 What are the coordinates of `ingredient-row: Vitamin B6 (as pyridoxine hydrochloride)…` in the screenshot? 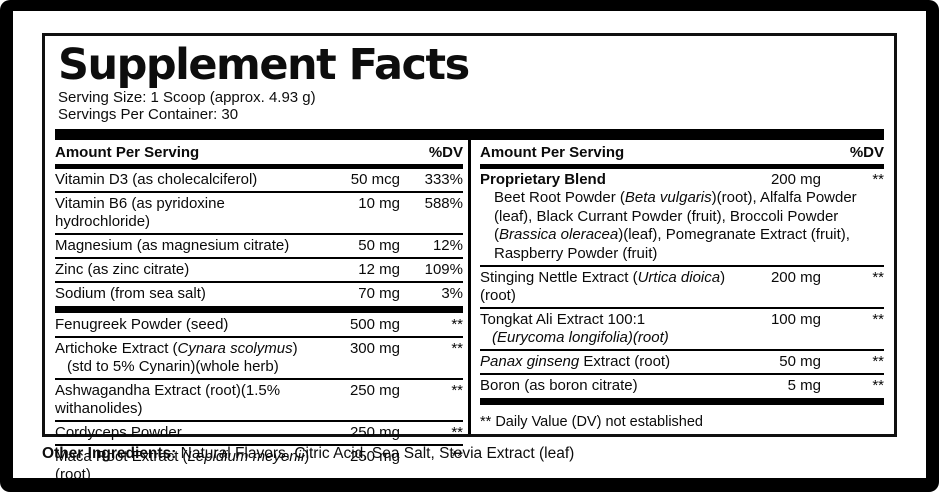 It's located at (259, 214).